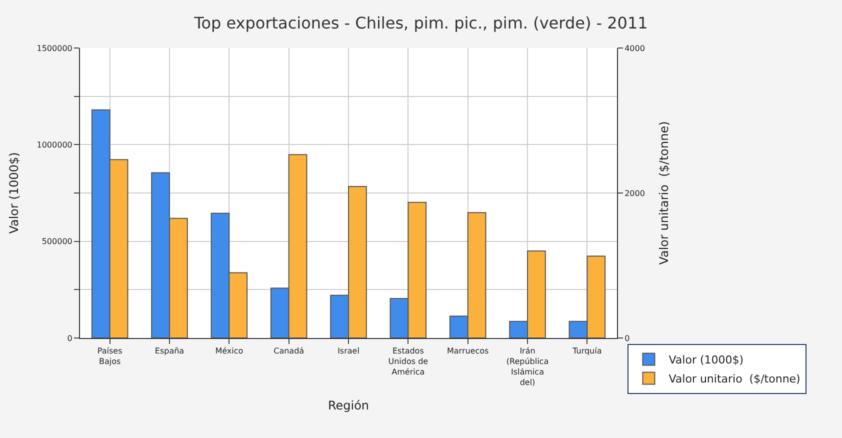  Describe the element at coordinates (527, 366) in the screenshot. I see `x-tick-label: Irán (República Islámica del)` at that location.